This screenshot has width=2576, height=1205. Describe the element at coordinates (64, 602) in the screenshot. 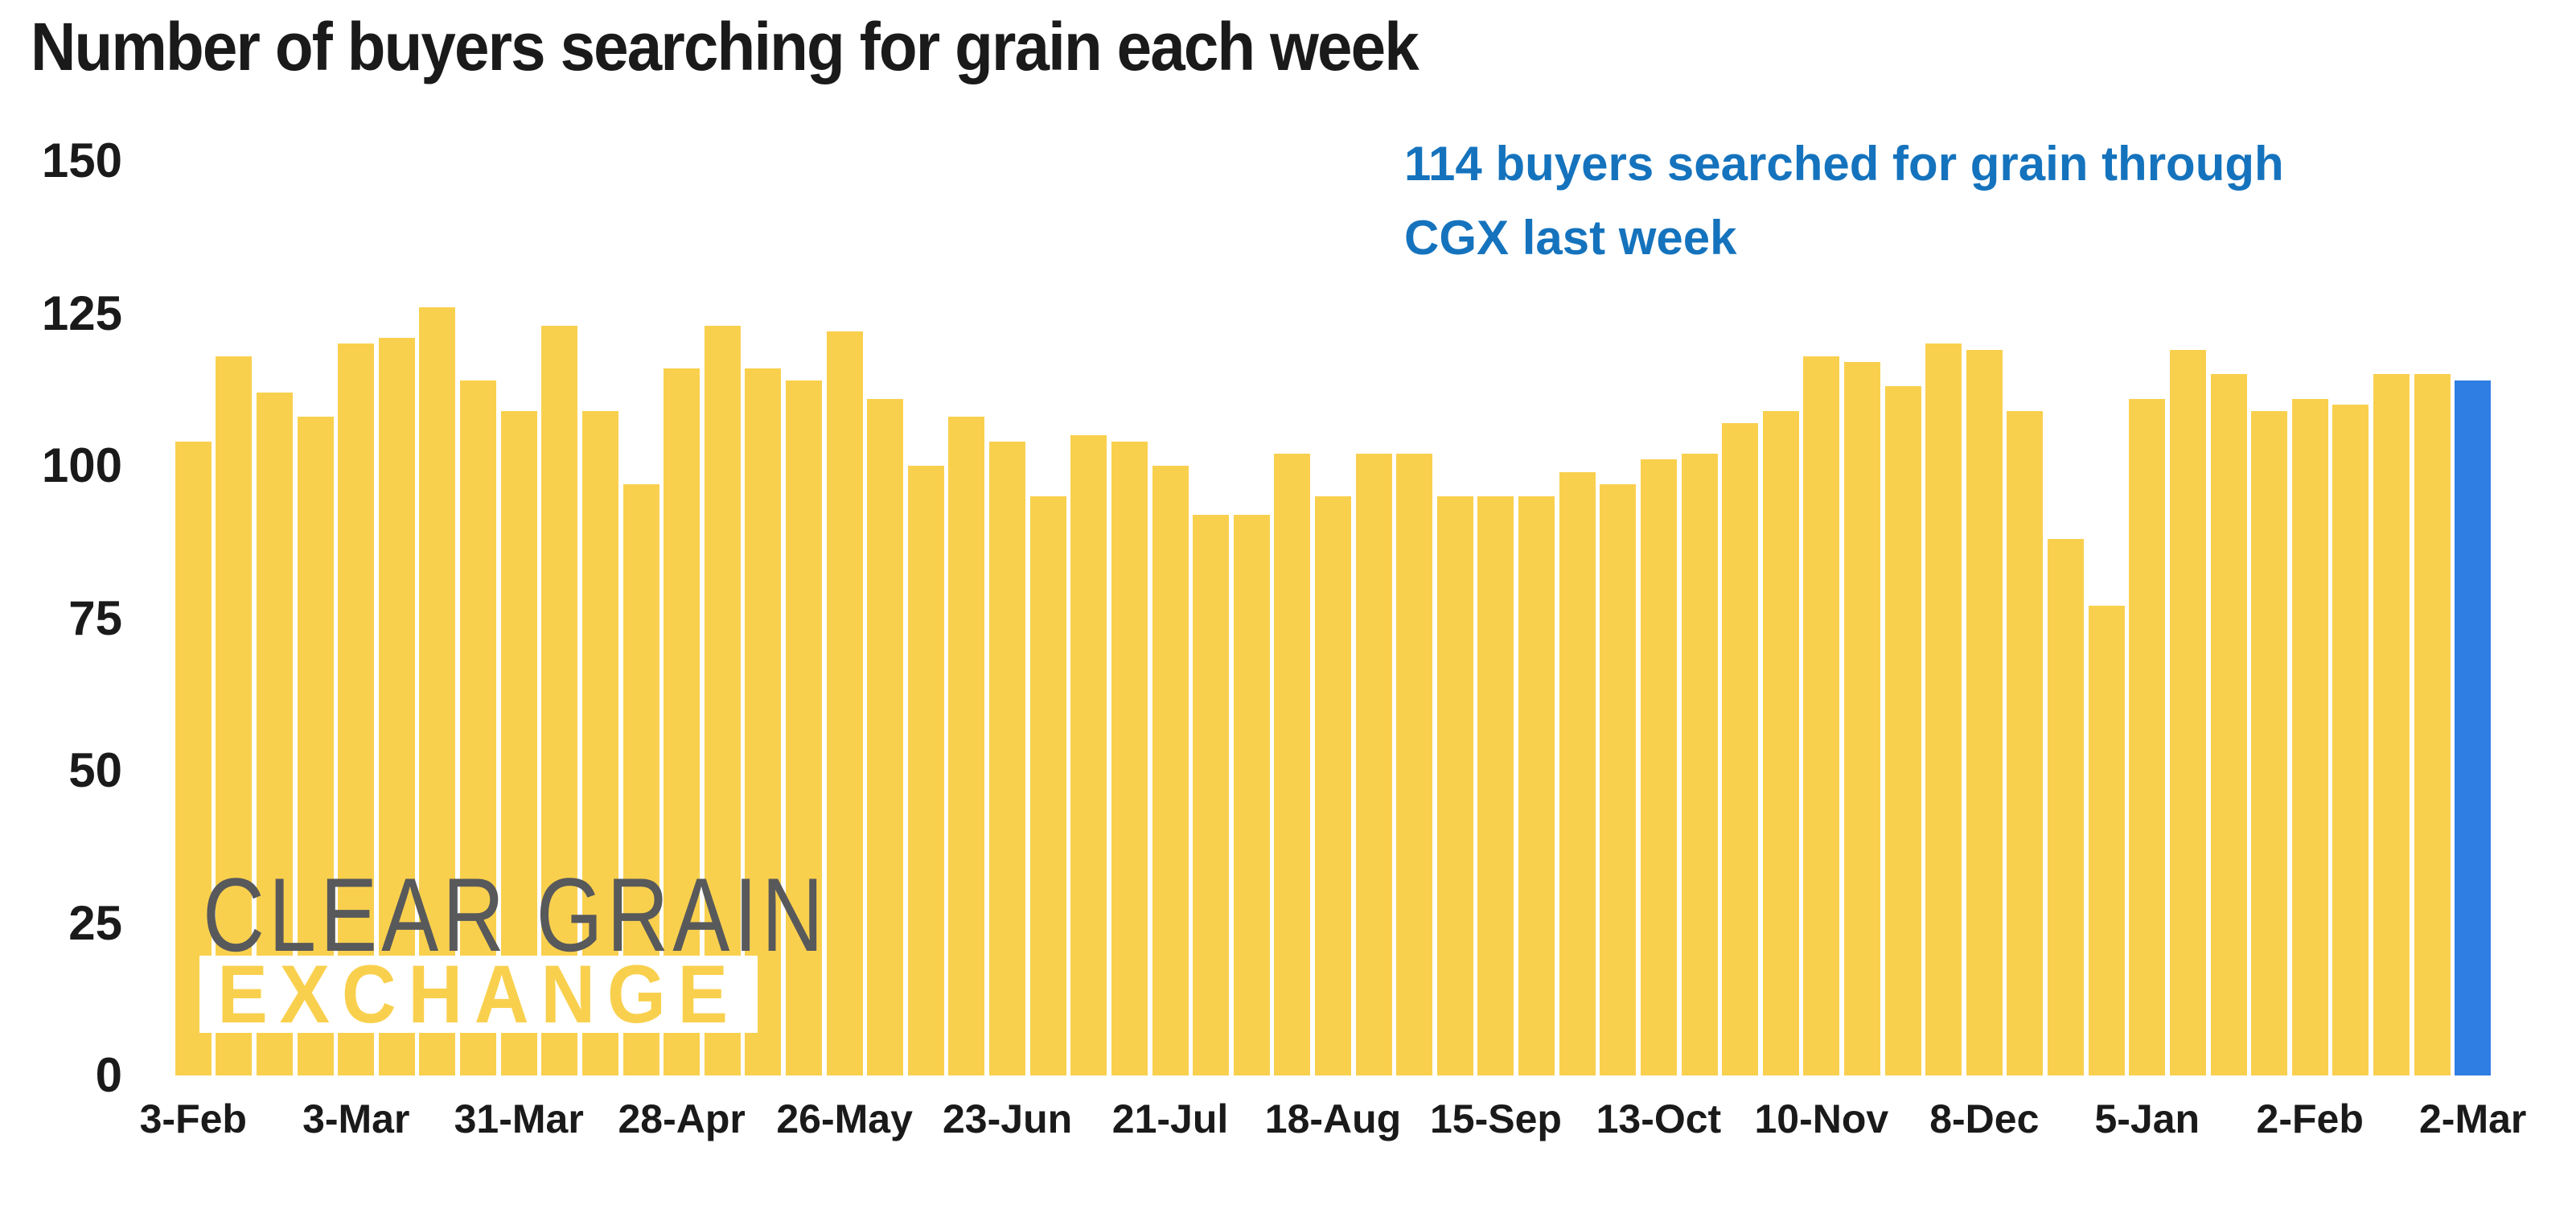

I see `y-axis: 0 25 50 75 100 125 150` at that location.